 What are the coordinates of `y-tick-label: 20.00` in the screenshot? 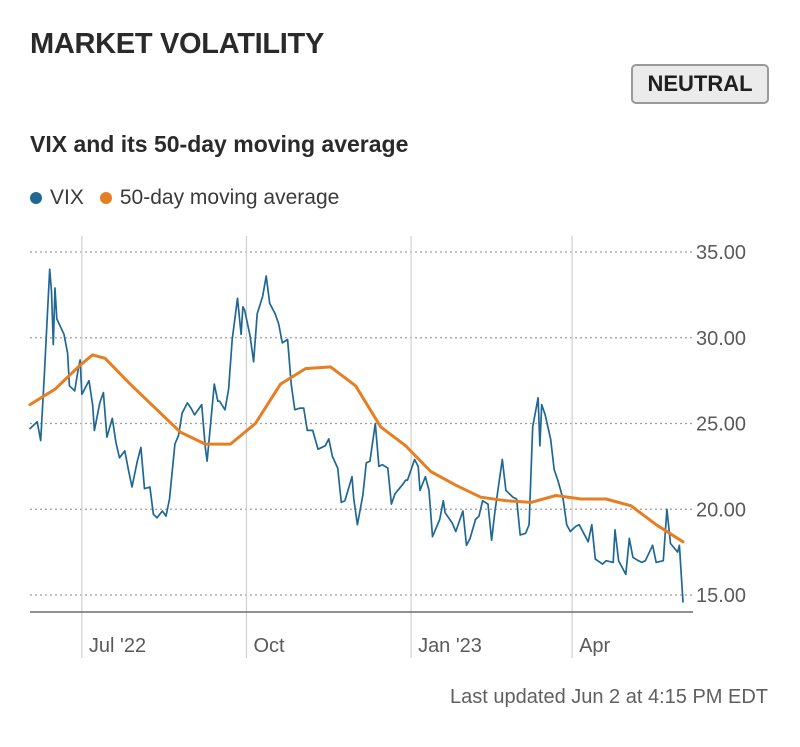 It's located at (721, 510).